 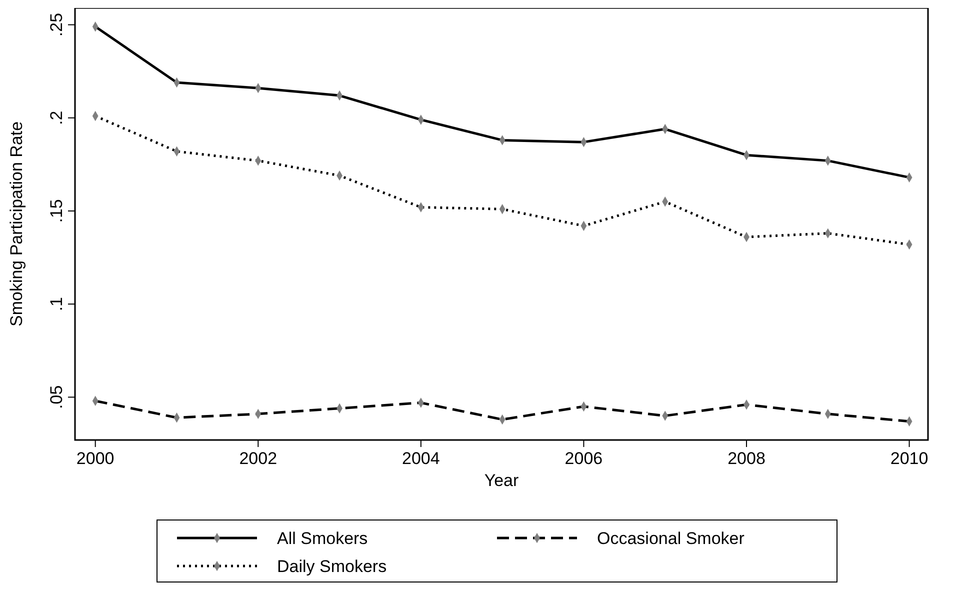 I want to click on x-tick-label: 2008, so click(x=747, y=458).